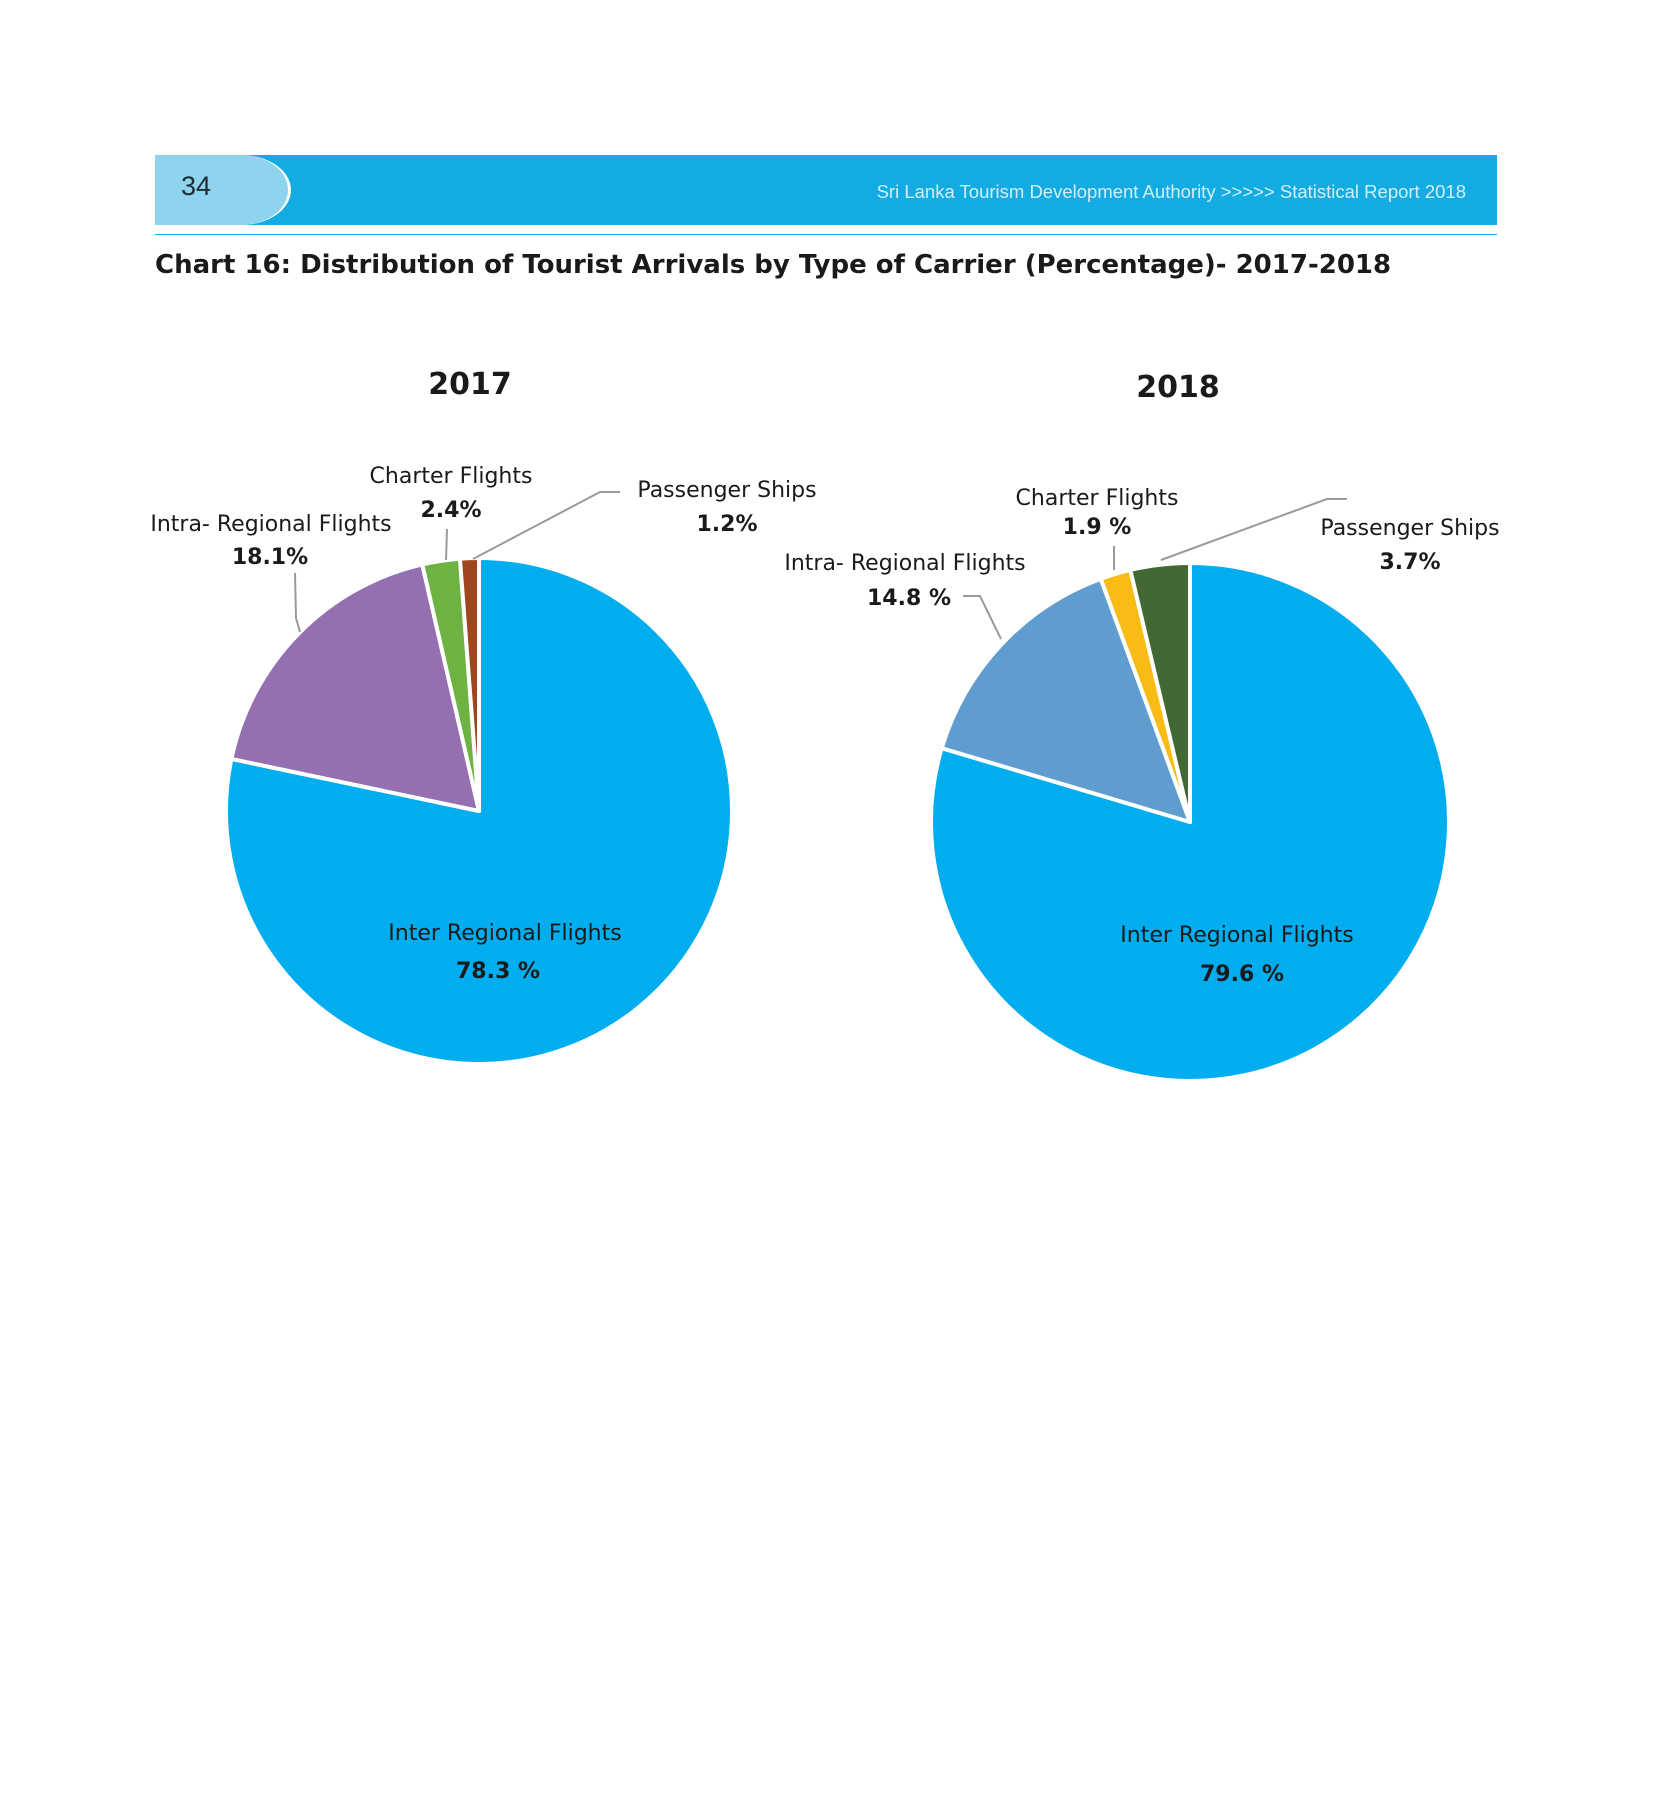 The height and width of the screenshot is (1819, 1670). What do you see at coordinates (470, 384) in the screenshot?
I see `chart-2017-title: 2017` at bounding box center [470, 384].